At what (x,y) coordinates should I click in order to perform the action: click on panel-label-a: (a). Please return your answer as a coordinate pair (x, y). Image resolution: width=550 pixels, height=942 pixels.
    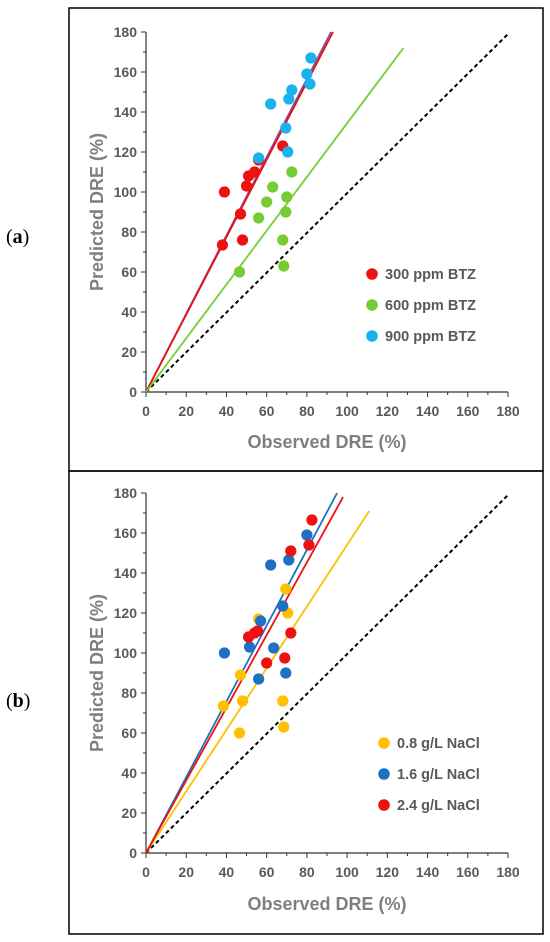
    Looking at the image, I should click on (18, 237).